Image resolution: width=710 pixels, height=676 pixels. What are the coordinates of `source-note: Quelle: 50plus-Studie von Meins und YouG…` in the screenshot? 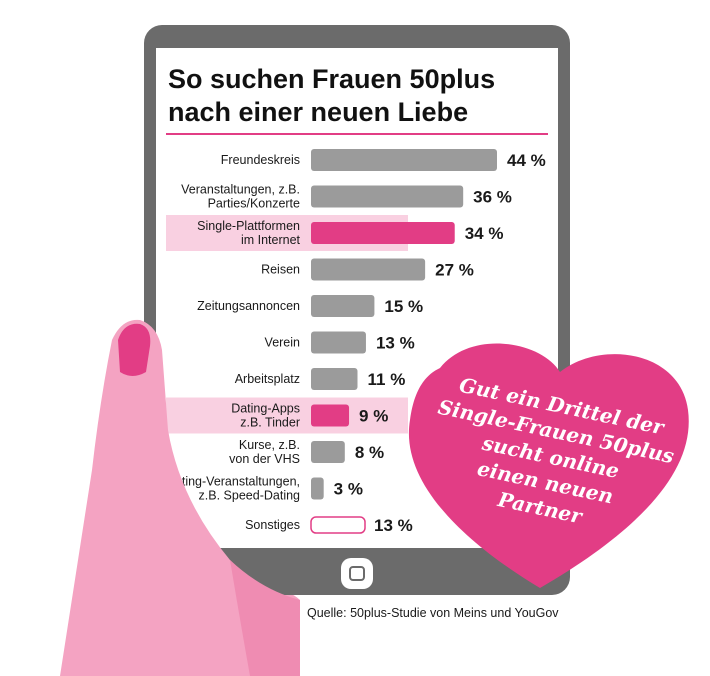 It's located at (433, 613).